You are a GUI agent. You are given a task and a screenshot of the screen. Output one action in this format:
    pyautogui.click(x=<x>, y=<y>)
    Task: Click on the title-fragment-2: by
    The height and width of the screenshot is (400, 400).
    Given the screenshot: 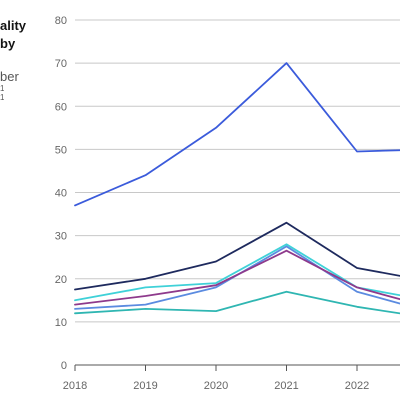 What is the action you would take?
    pyautogui.click(x=8, y=43)
    